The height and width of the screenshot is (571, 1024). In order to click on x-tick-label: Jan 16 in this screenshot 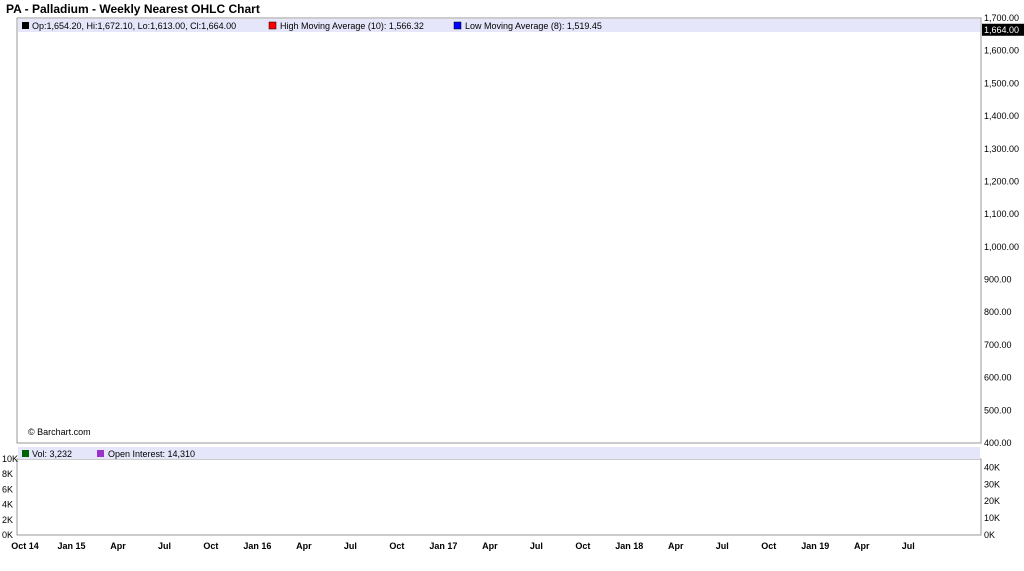, I will do `click(257, 546)`.